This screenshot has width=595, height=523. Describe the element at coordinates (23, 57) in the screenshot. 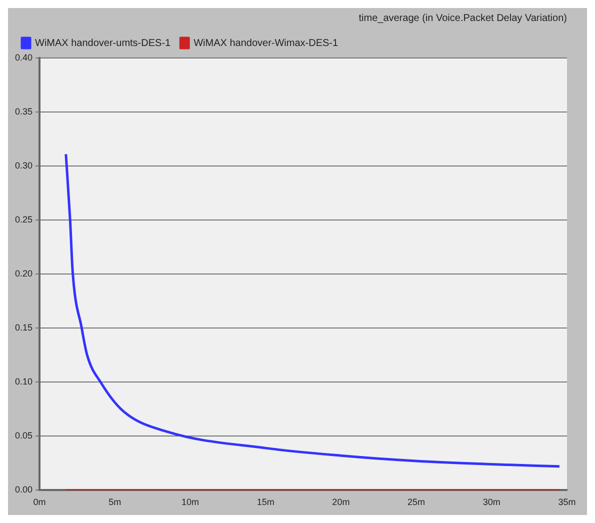

I see `y-tick-label: 0.40` at that location.